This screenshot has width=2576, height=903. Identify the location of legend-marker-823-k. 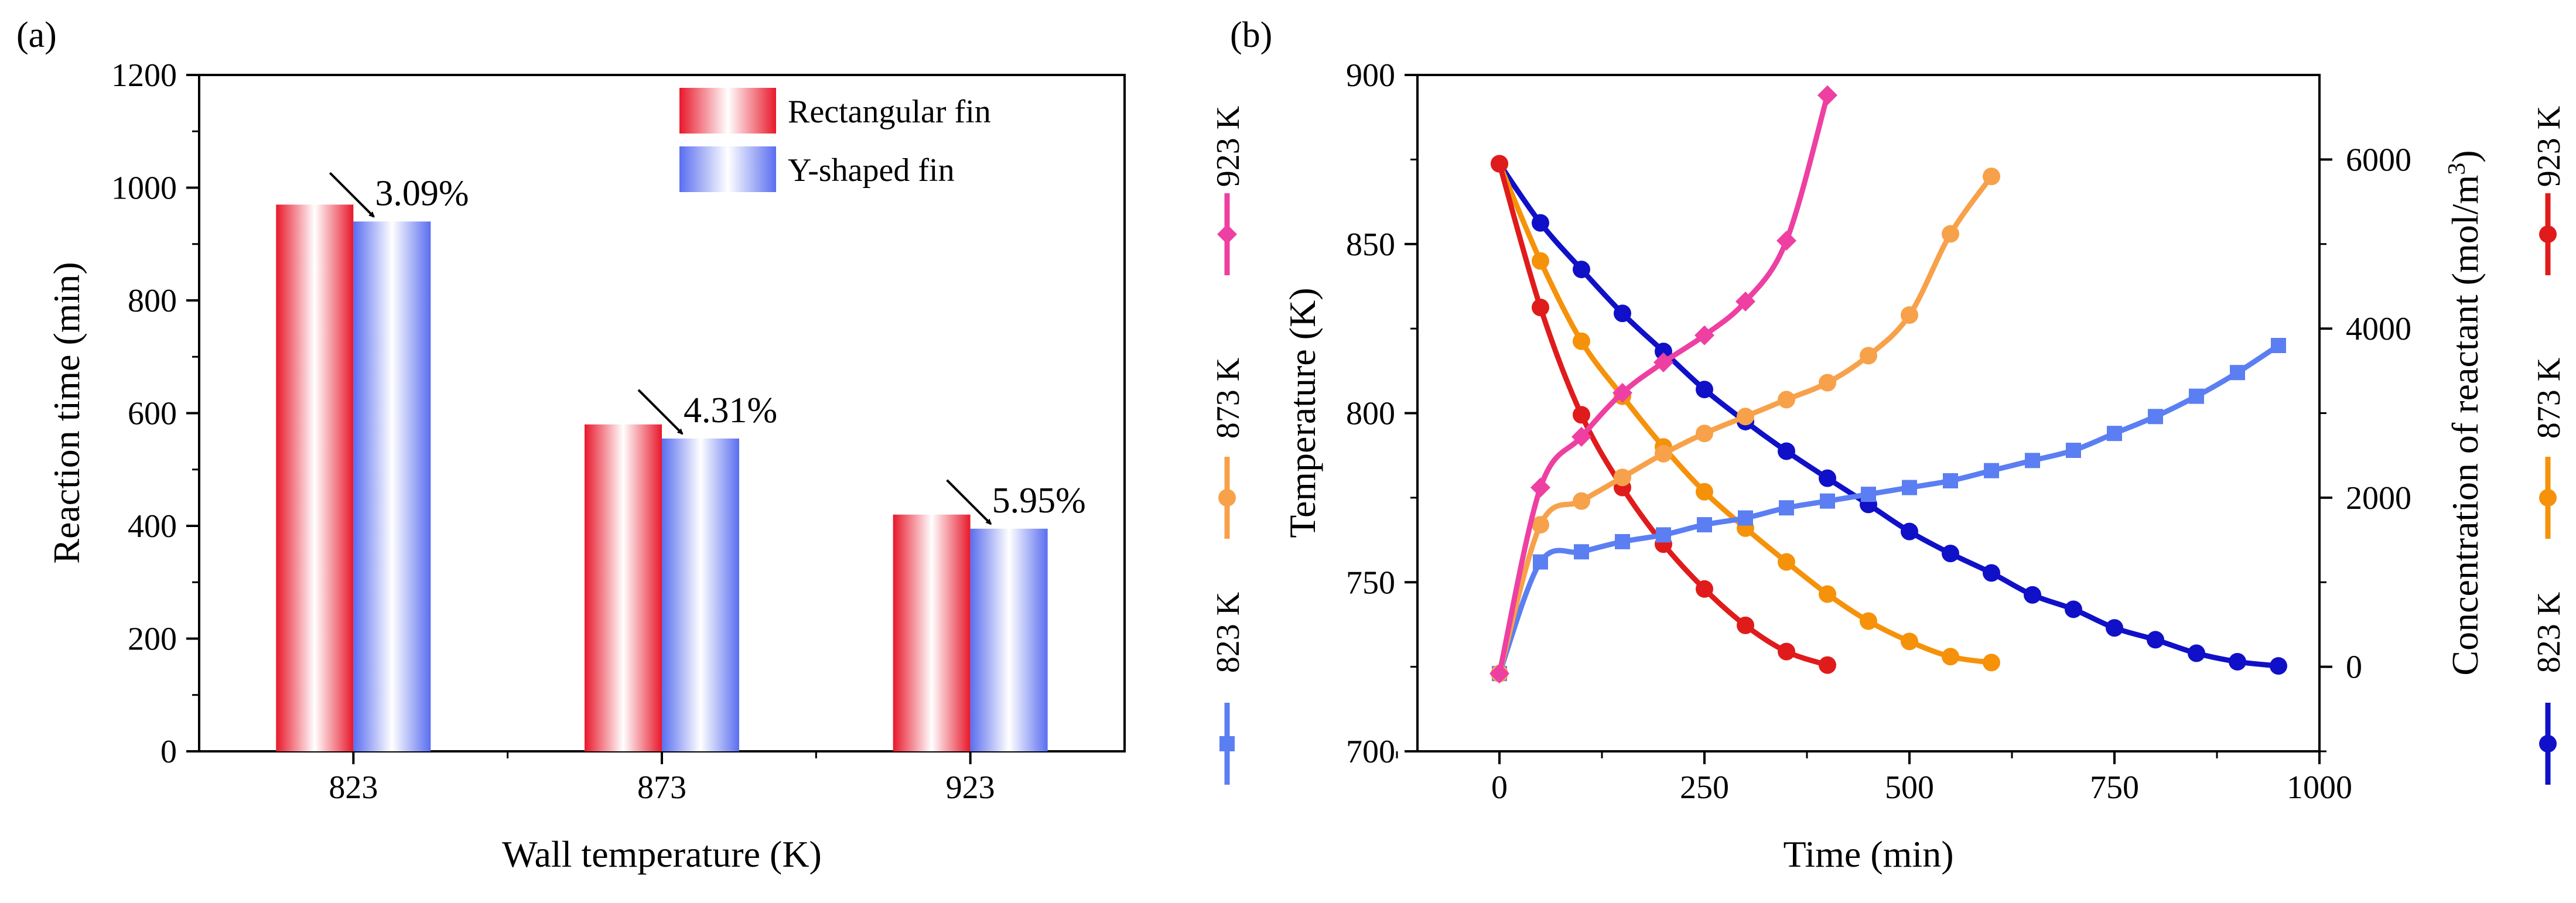
(2548, 744).